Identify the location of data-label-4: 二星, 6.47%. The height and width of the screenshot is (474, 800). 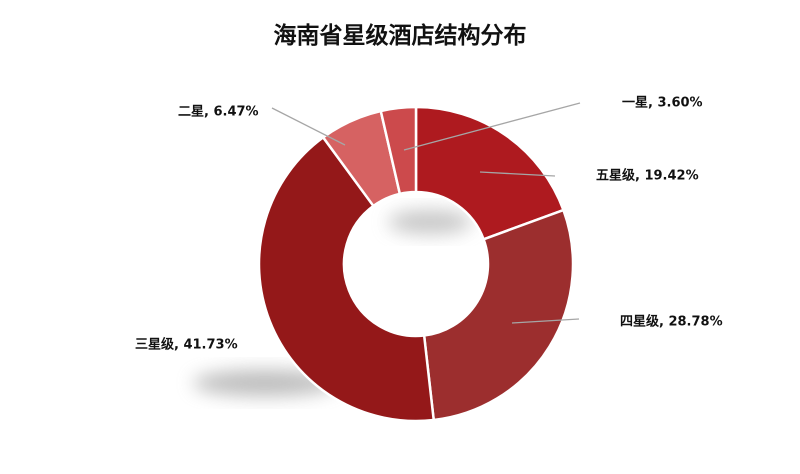
(218, 112).